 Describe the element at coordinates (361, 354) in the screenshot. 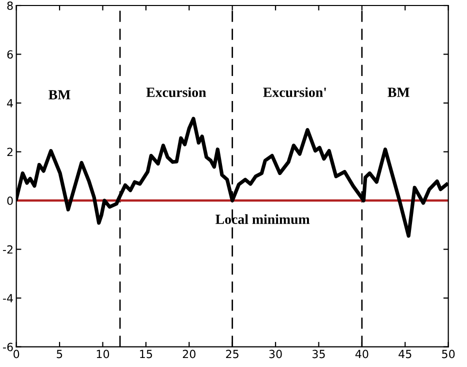

I see `x-tick-label: 40` at that location.